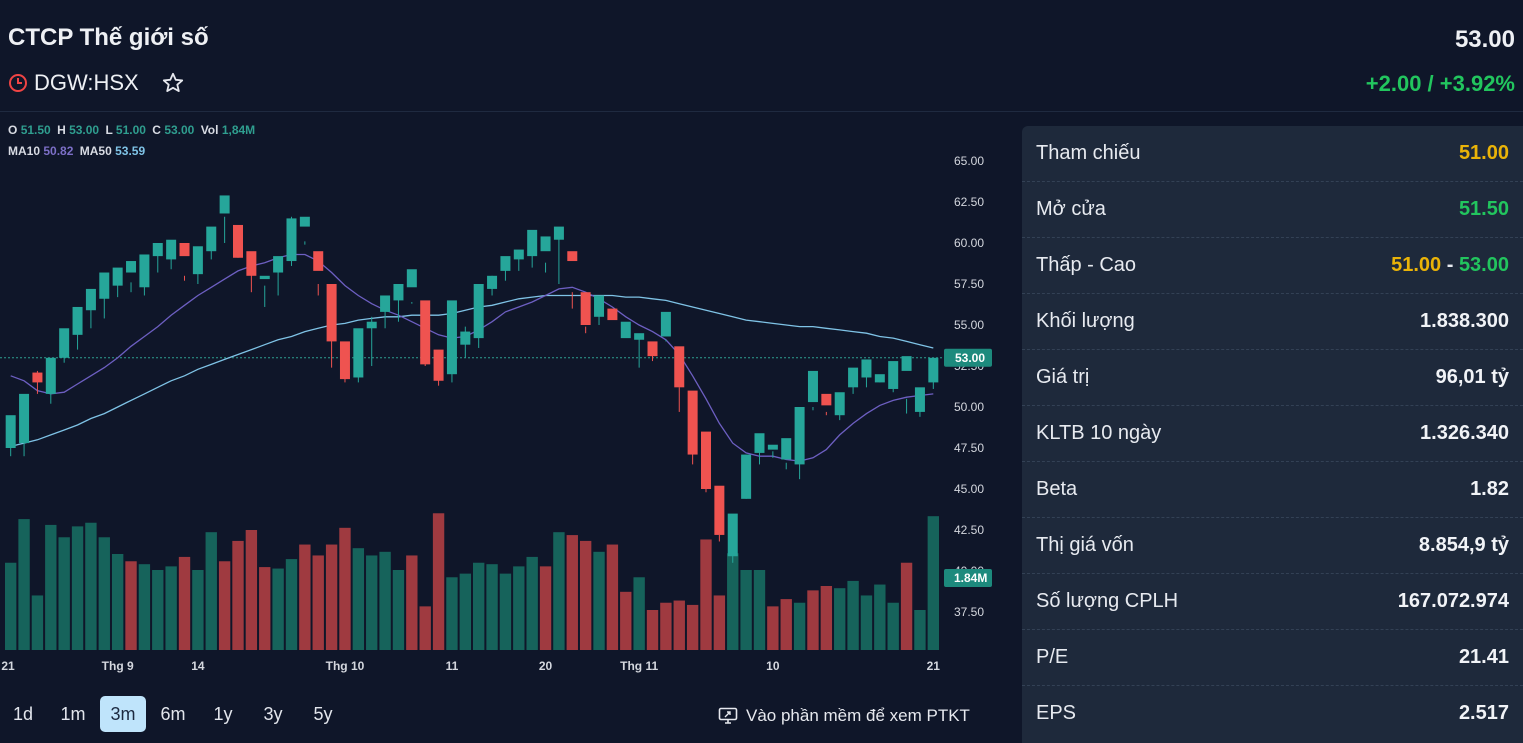 This screenshot has width=1523, height=743. What do you see at coordinates (173, 714) in the screenshot?
I see `range-6m-button: 6m` at bounding box center [173, 714].